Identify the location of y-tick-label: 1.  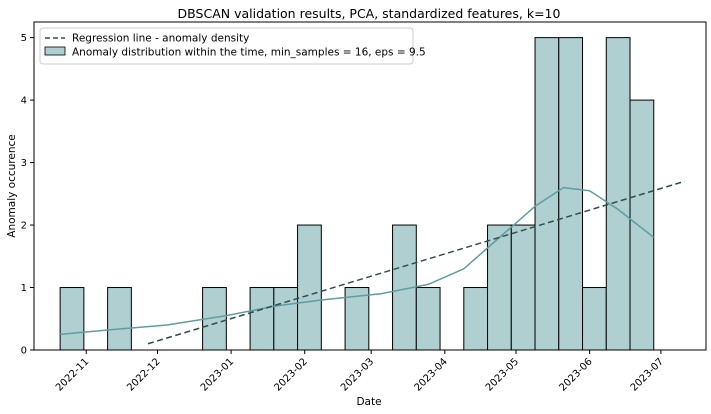
(24, 288).